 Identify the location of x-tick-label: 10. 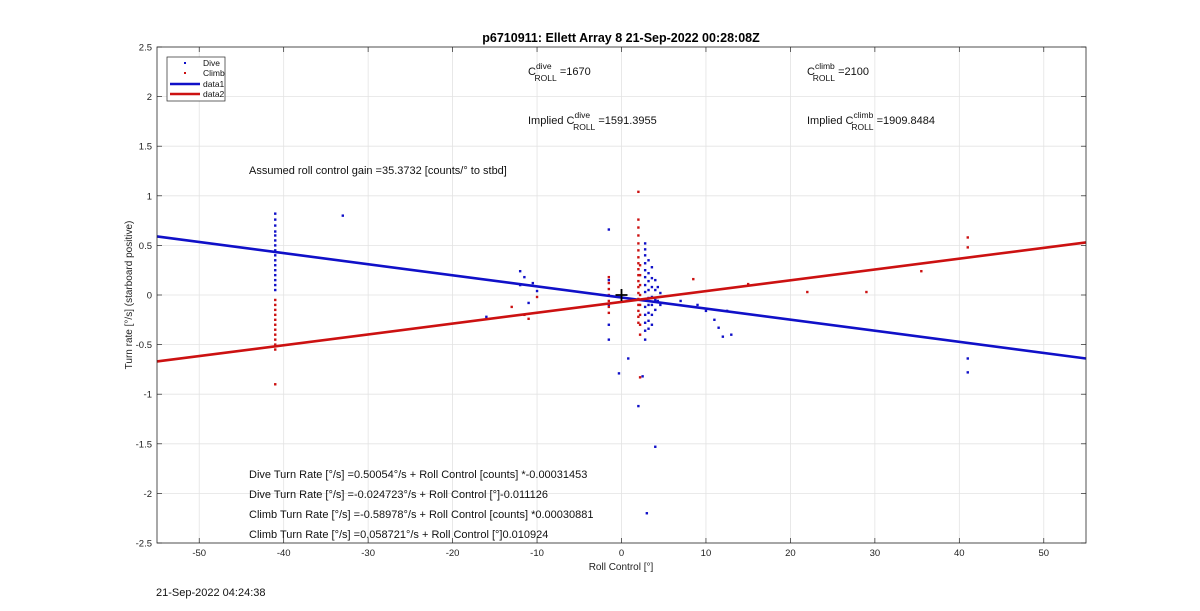
(706, 553).